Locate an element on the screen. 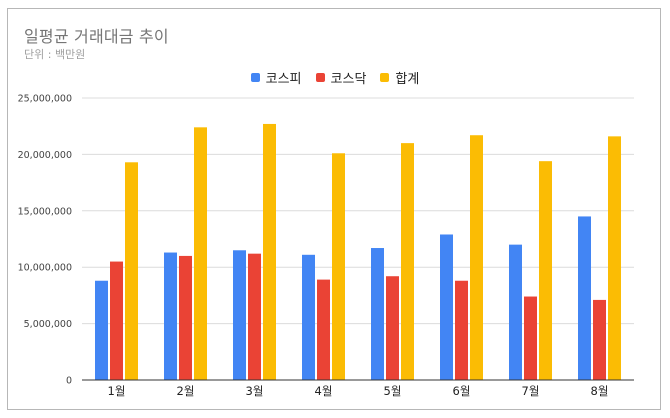  y-tick-label: 10,000,000 is located at coordinates (45, 268).